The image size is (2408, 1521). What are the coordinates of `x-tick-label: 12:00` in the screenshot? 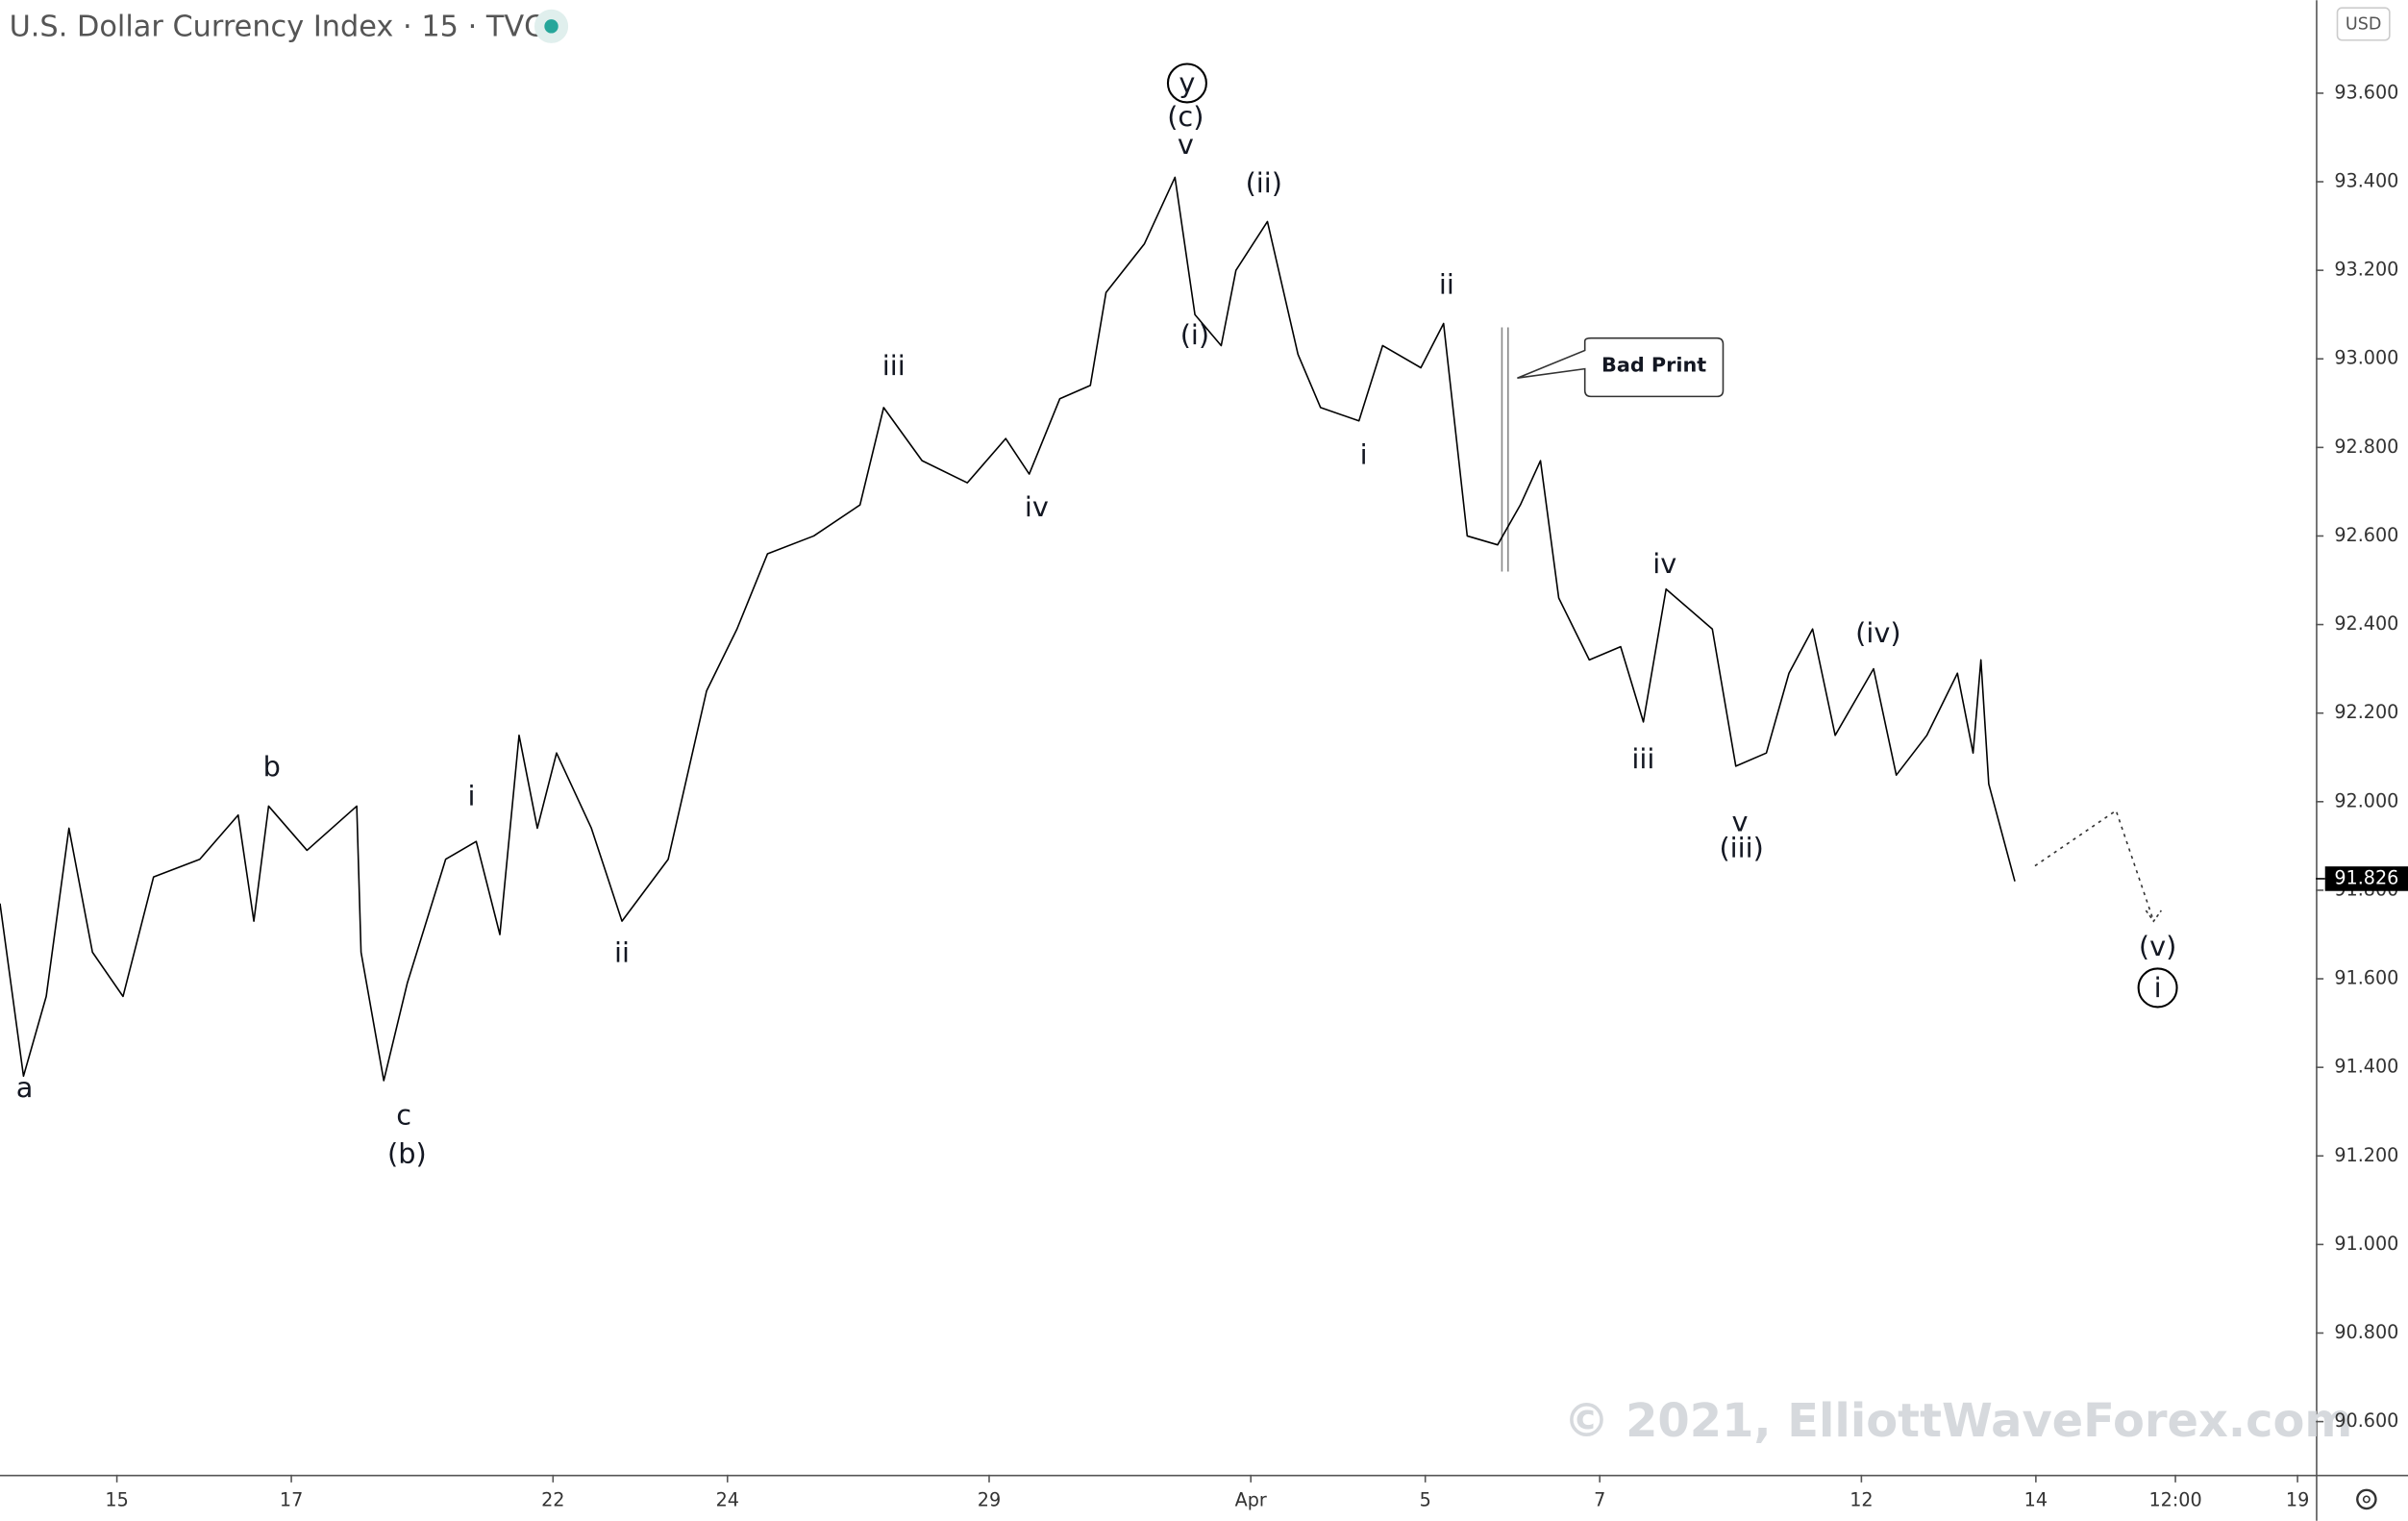 It's located at (2174, 1500).